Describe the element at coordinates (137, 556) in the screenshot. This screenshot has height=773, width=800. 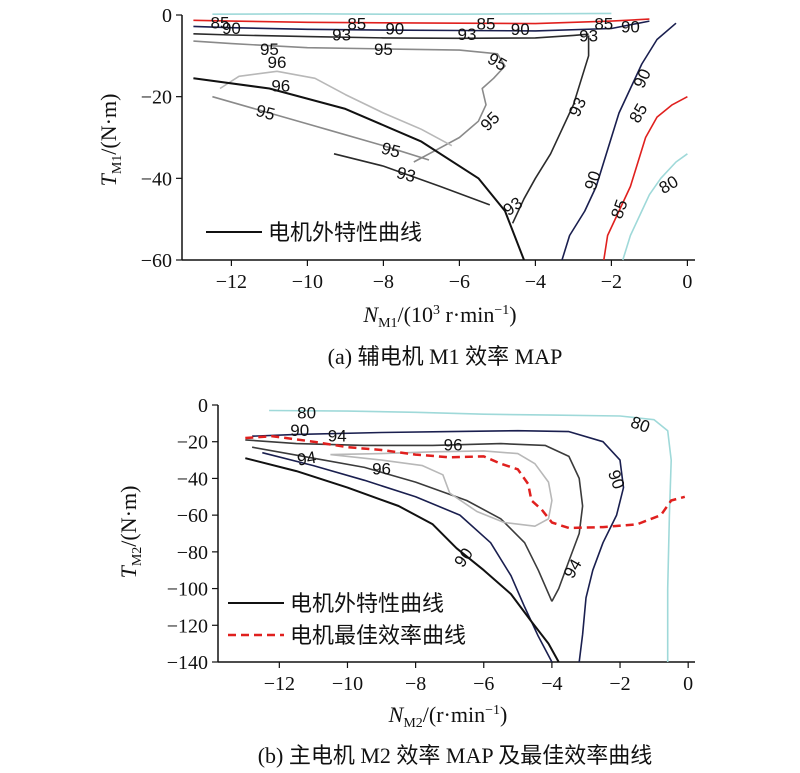
I see `y-axis-subscript: M2` at that location.